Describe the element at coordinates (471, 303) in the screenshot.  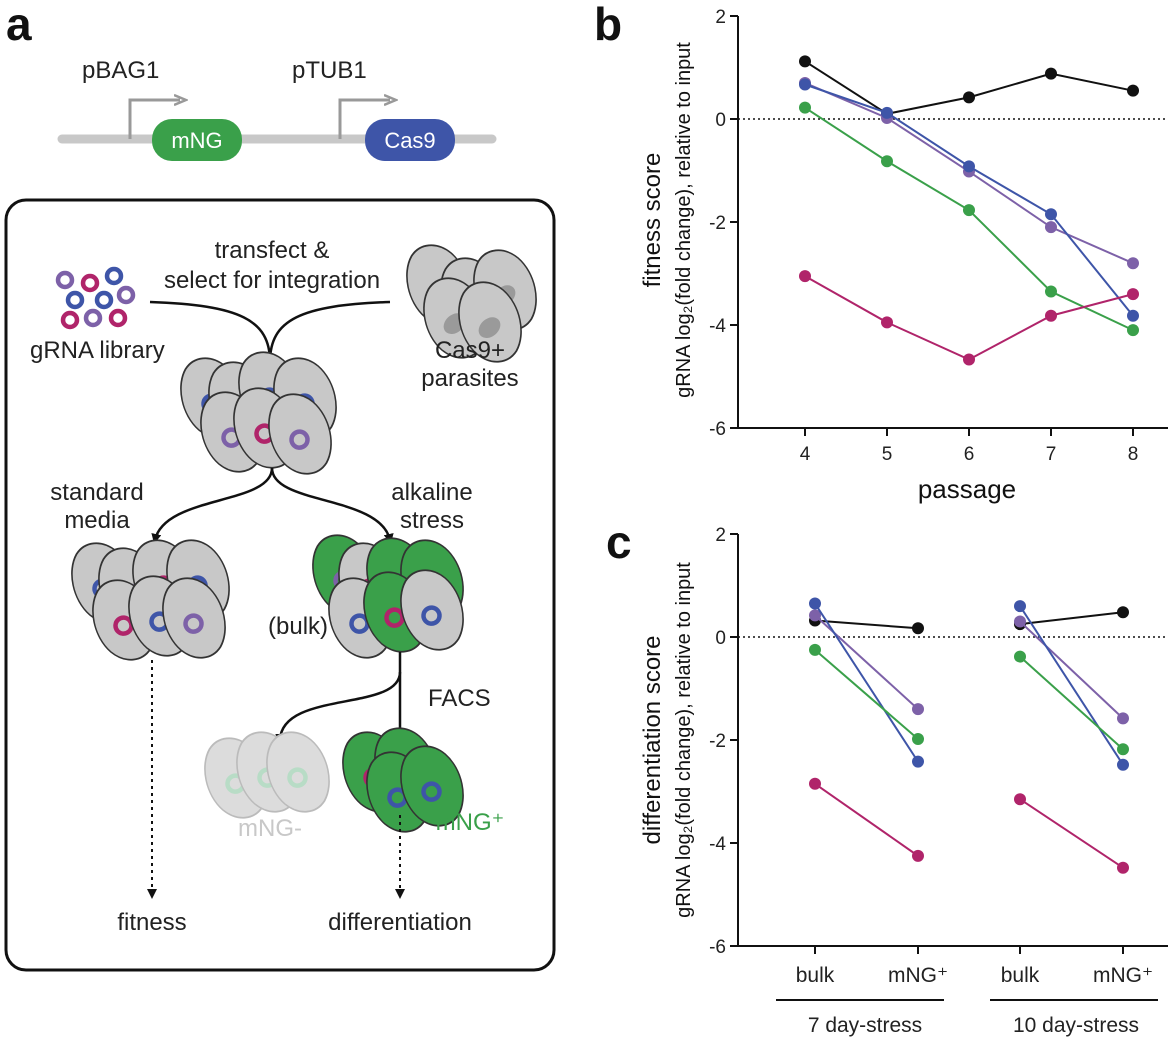
I see `cas9-parasites` at that location.